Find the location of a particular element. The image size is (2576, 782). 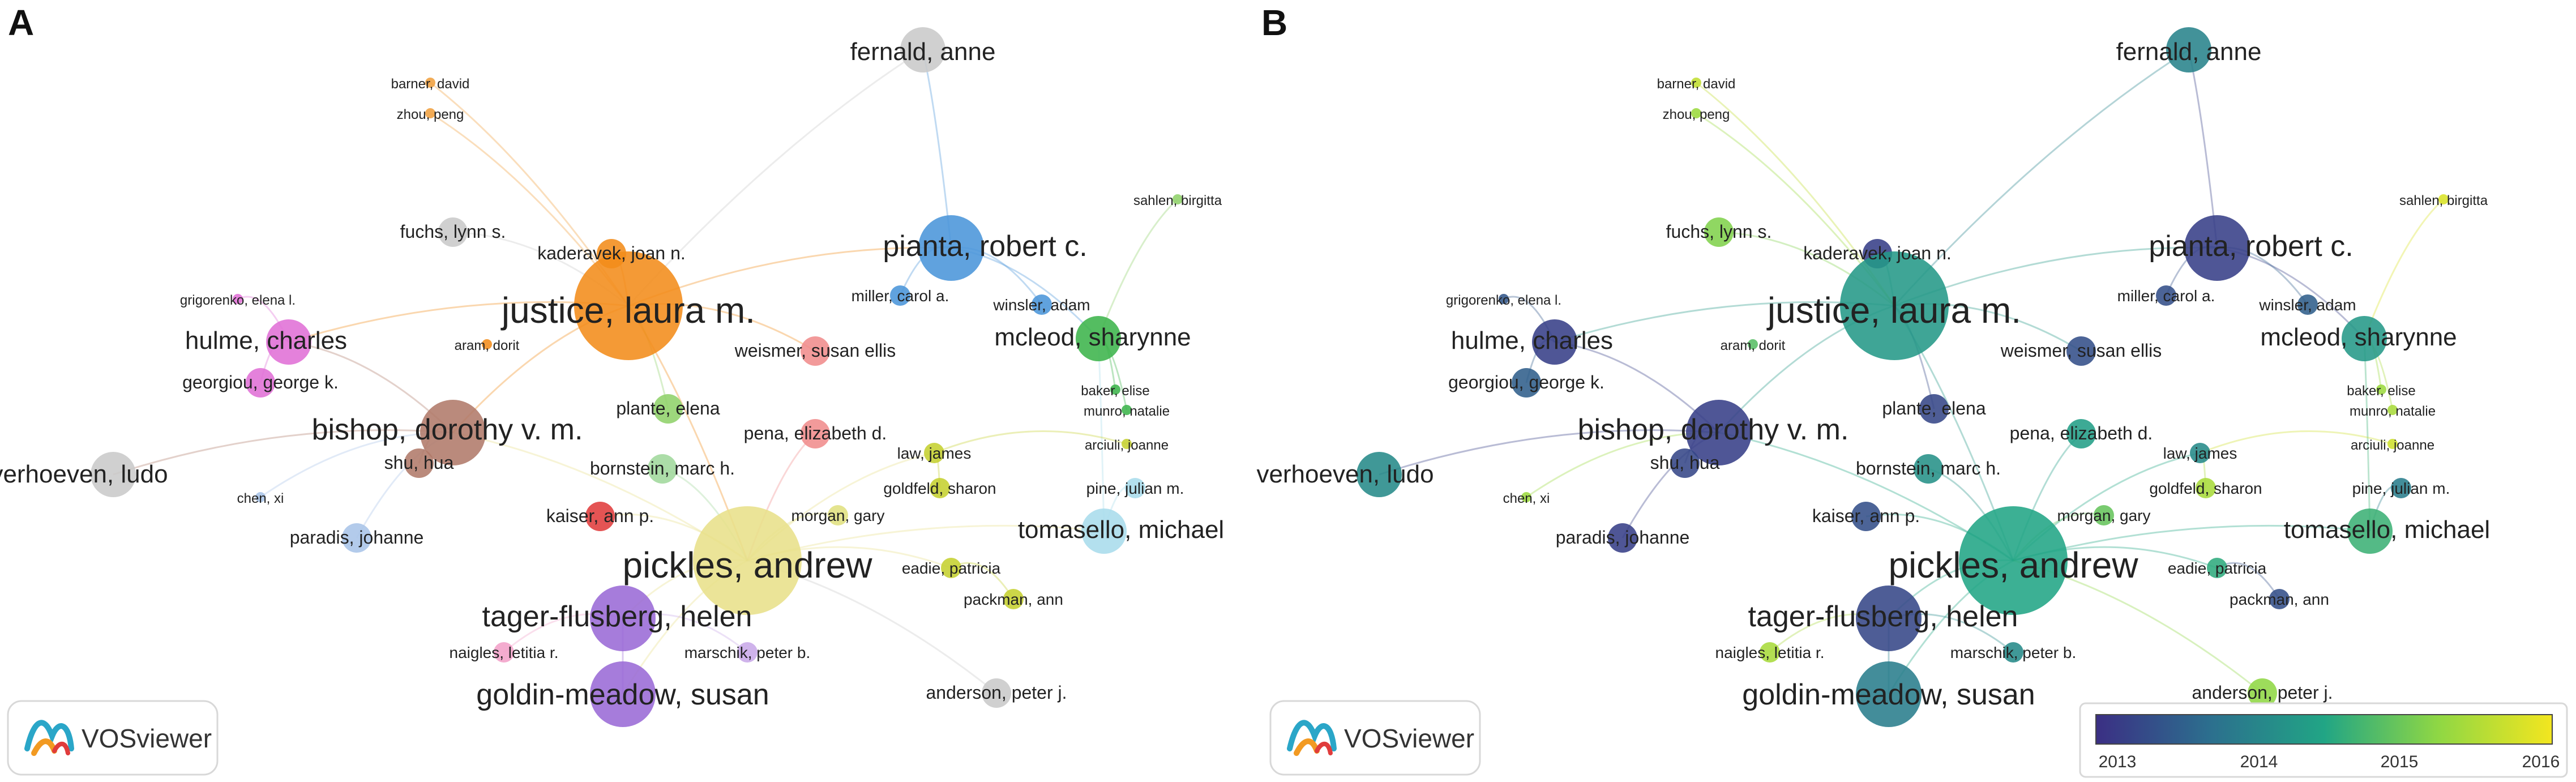

vosviewer-logo-b: VOSviewer is located at coordinates (1375, 738).